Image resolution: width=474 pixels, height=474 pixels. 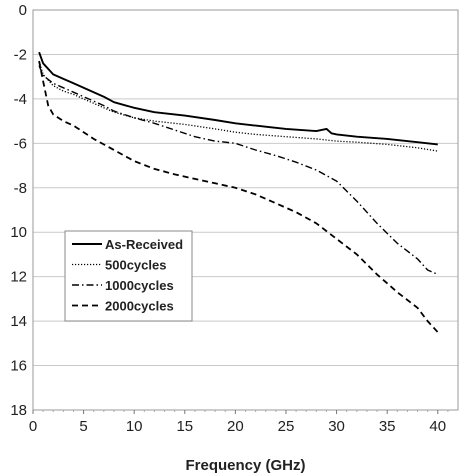 What do you see at coordinates (128, 276) in the screenshot?
I see `legend: As-Received 500cycles 1000cycles 2000cycles` at bounding box center [128, 276].